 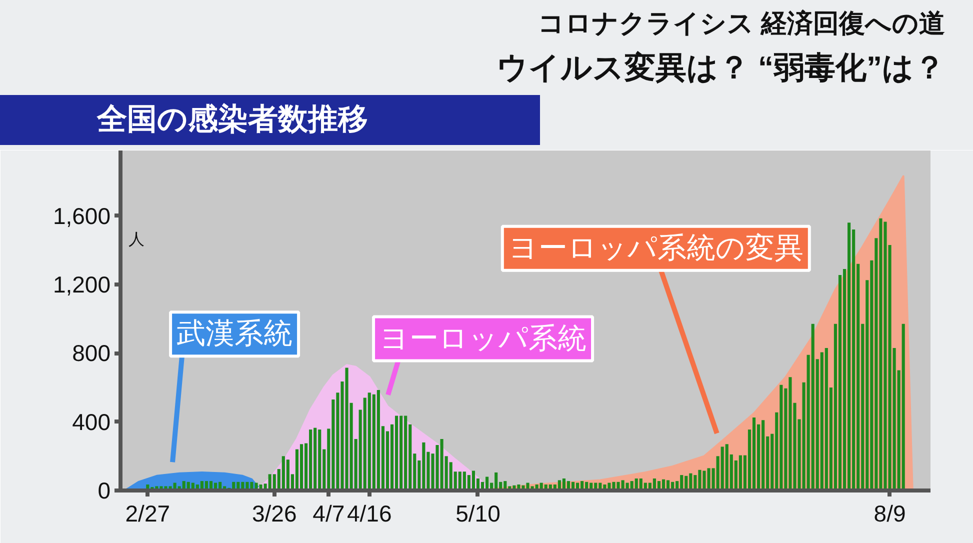 I want to click on chart-title: 全国の感染者数推移, so click(x=270, y=120).